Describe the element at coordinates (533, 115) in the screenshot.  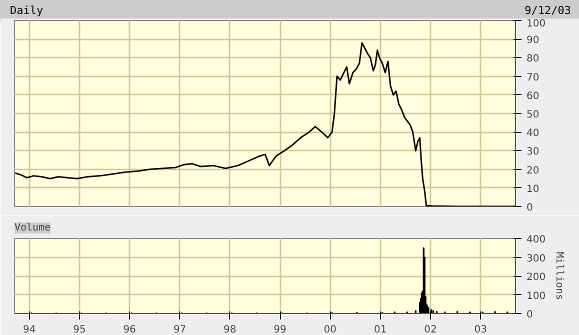
I see `y-tick-label: 50` at that location.